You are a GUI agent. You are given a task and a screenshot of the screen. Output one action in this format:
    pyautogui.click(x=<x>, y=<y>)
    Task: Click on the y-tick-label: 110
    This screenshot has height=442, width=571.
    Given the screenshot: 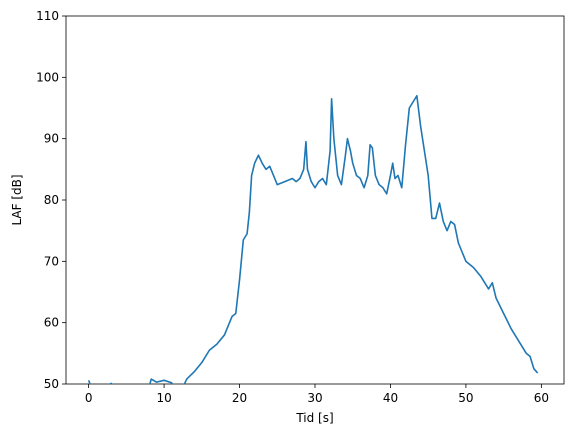 What is the action you would take?
    pyautogui.click(x=47, y=16)
    